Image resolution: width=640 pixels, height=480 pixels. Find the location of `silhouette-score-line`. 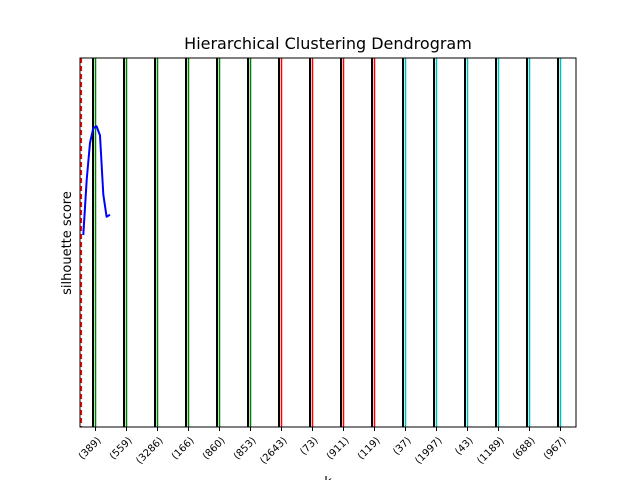

silhouette-score-line is located at coordinates (96, 180).